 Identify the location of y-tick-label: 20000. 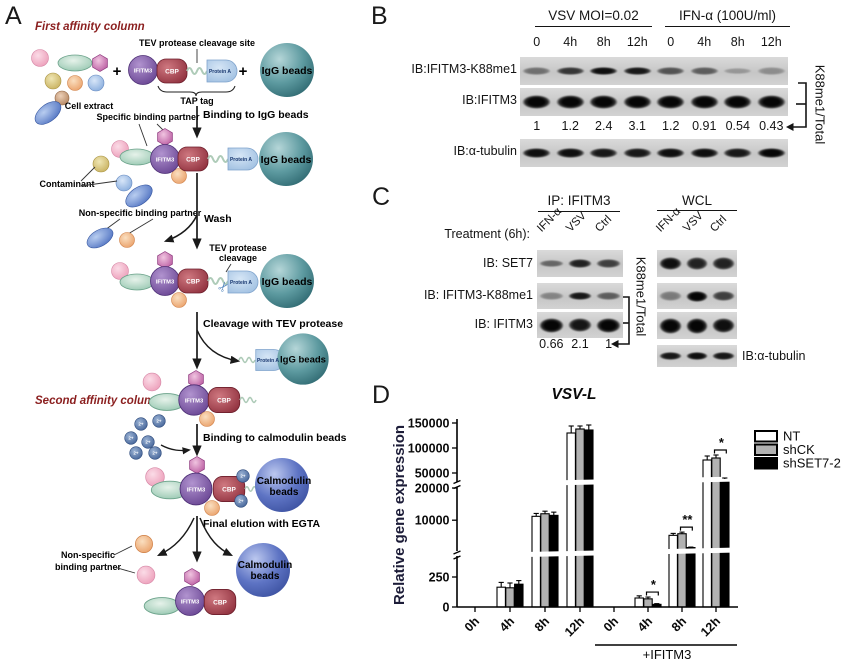
(432, 489).